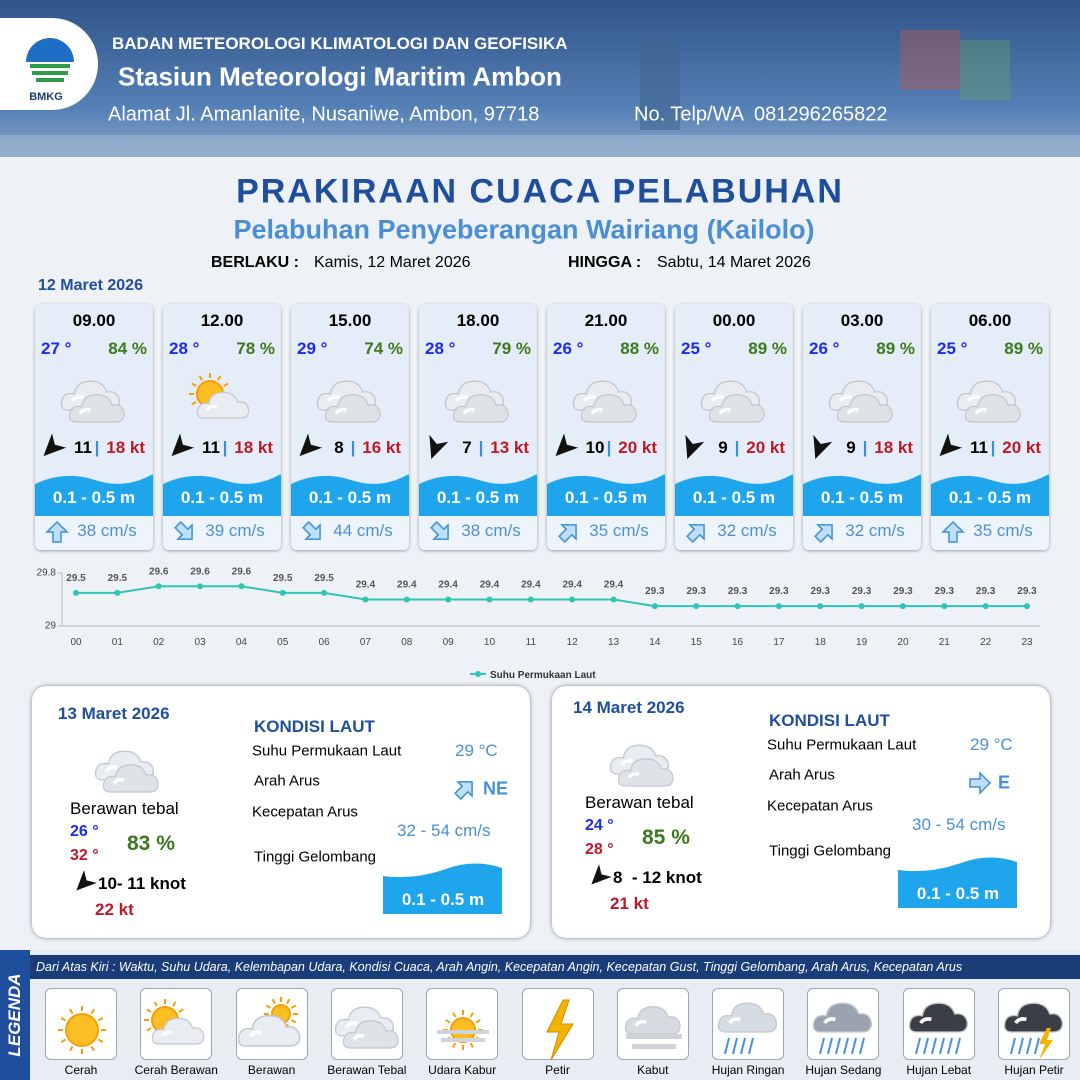 This screenshot has width=1080, height=1080. I want to click on y-tick-label: 29, so click(51, 626).